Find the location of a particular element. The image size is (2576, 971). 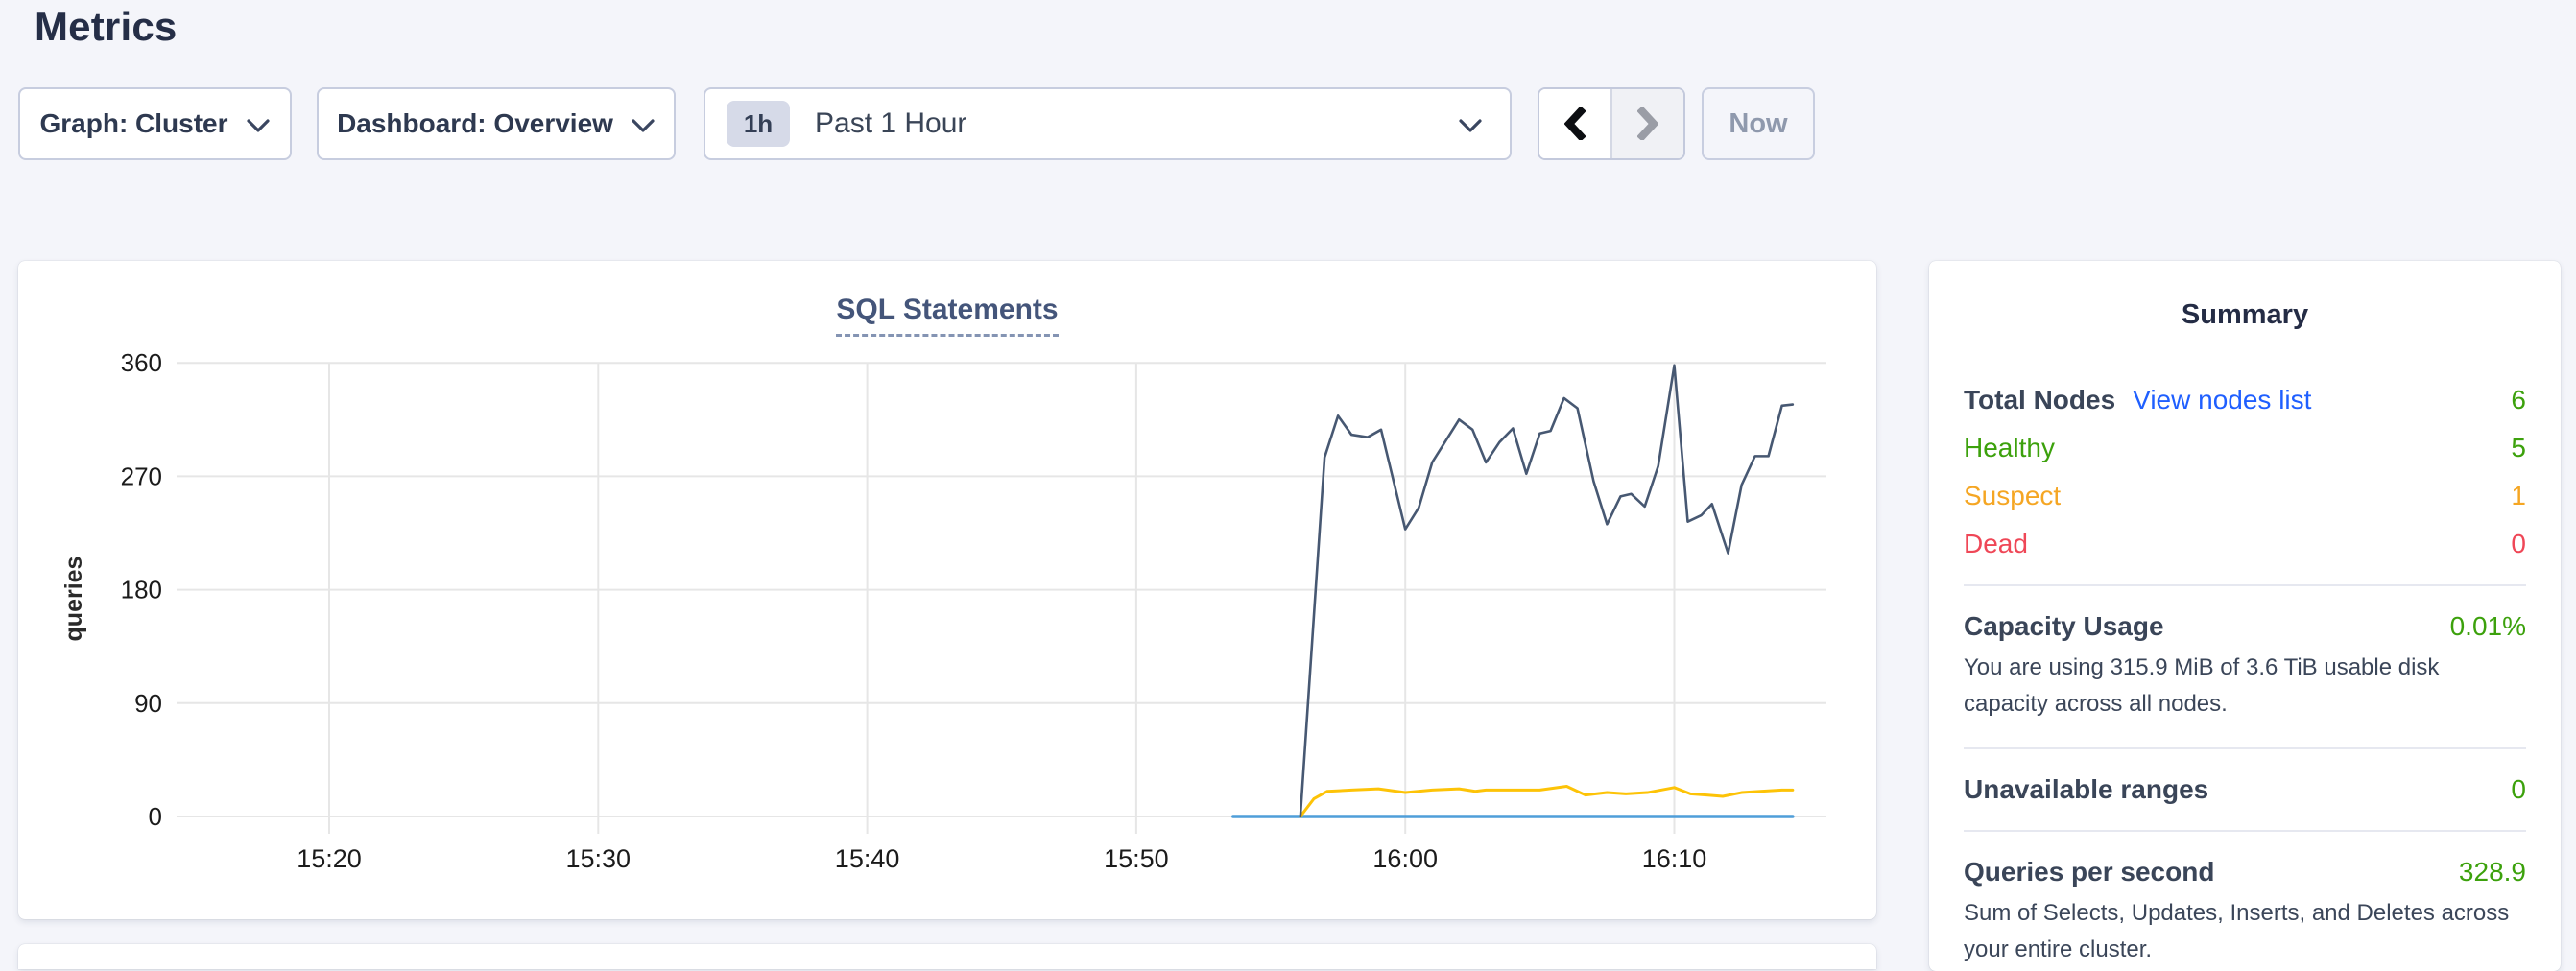

y-tick-label: 270 is located at coordinates (141, 476).